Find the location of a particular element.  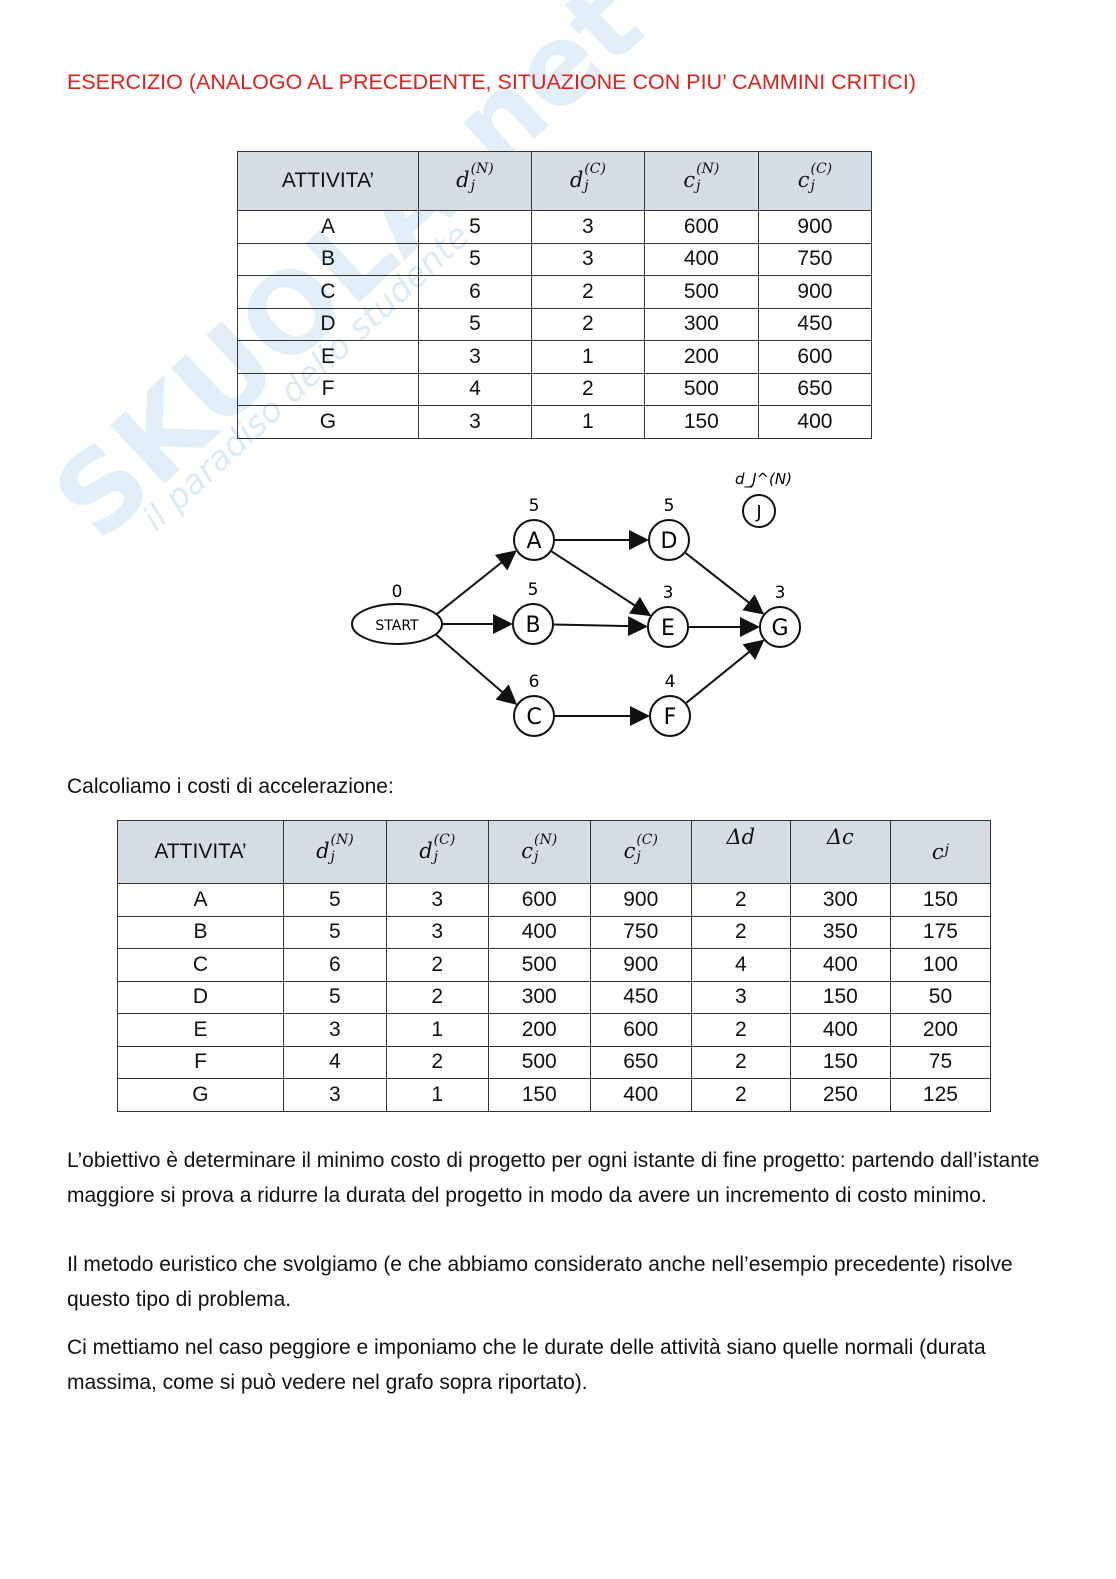

edge-START-C is located at coordinates (476, 669).